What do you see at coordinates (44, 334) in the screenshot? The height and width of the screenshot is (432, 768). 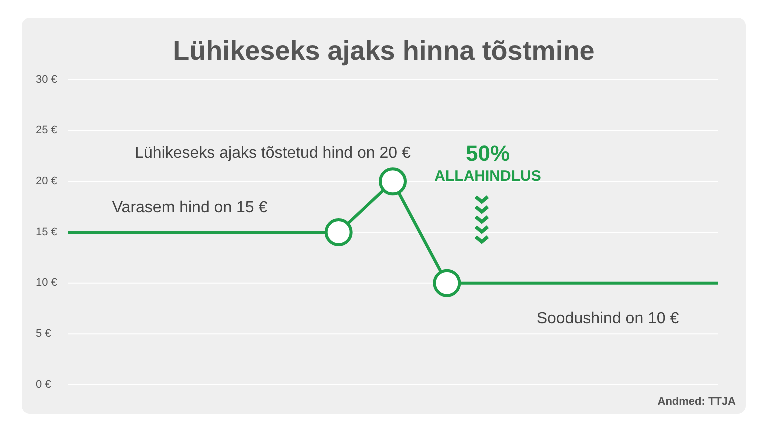 I see `y-tick-label: 5 €` at bounding box center [44, 334].